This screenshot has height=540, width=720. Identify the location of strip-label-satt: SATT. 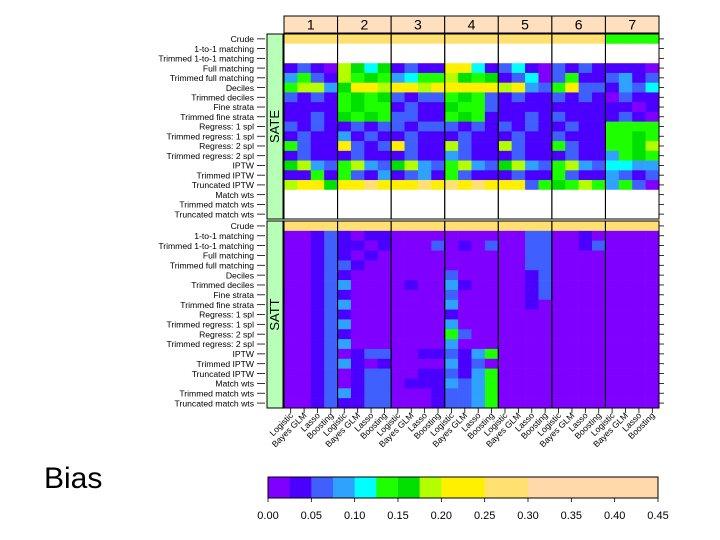
(274, 314).